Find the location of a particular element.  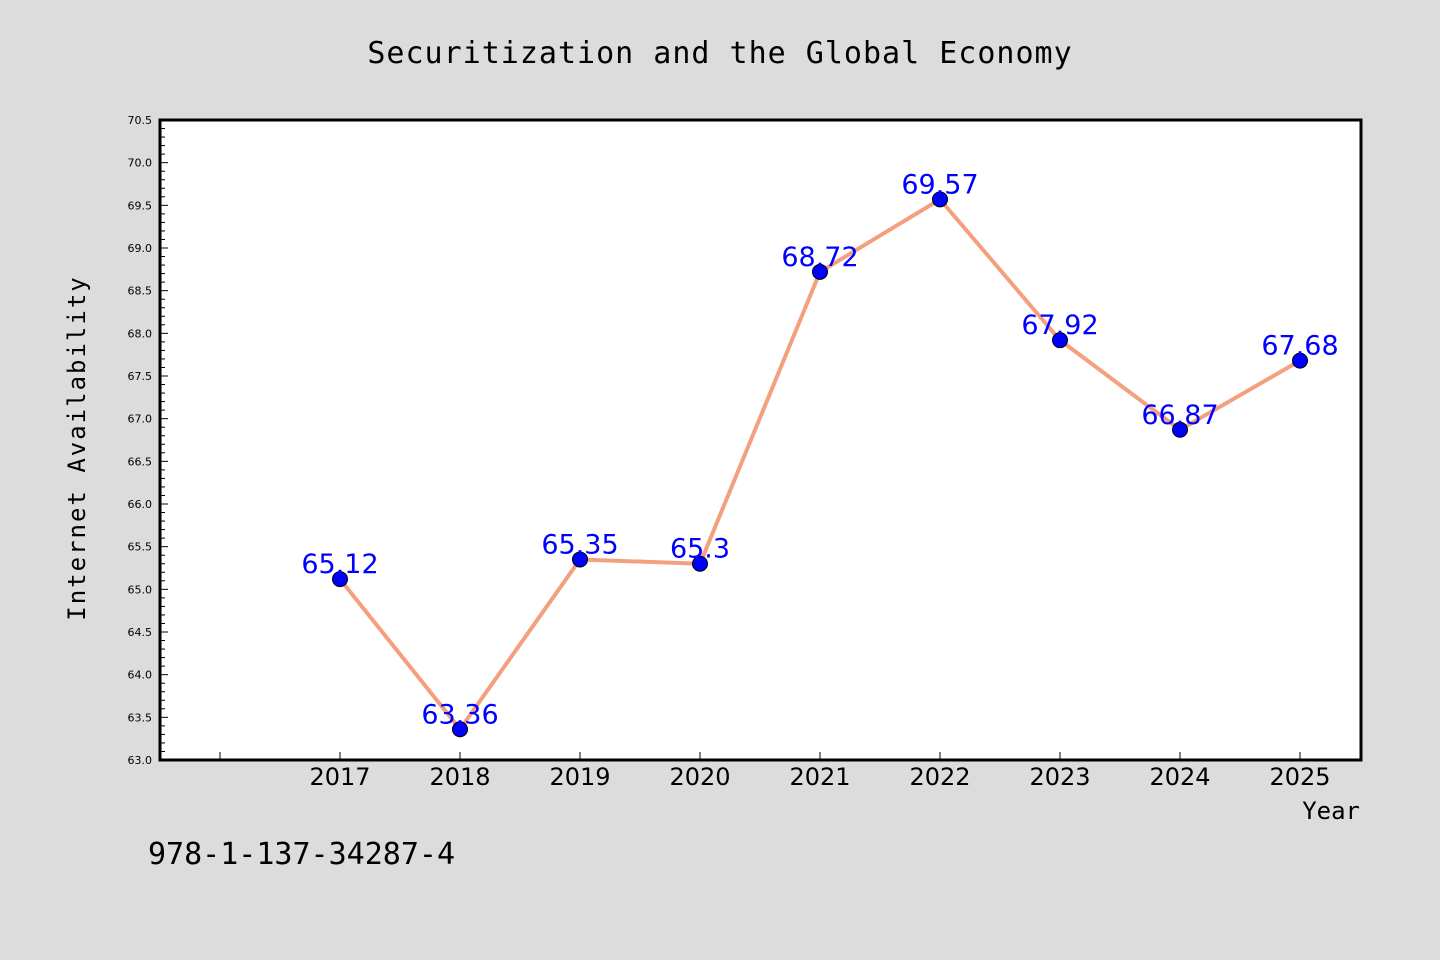

y-tick-label: 66.0 is located at coordinates (140, 504).